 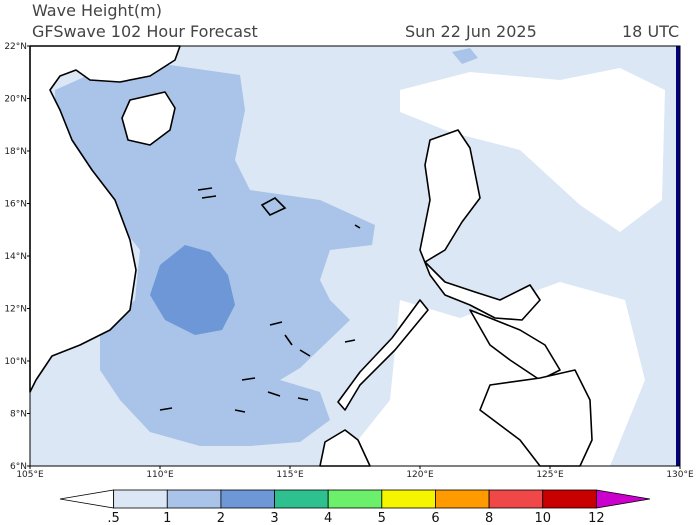 What do you see at coordinates (420, 475) in the screenshot?
I see `lon-label: 120°E` at bounding box center [420, 475].